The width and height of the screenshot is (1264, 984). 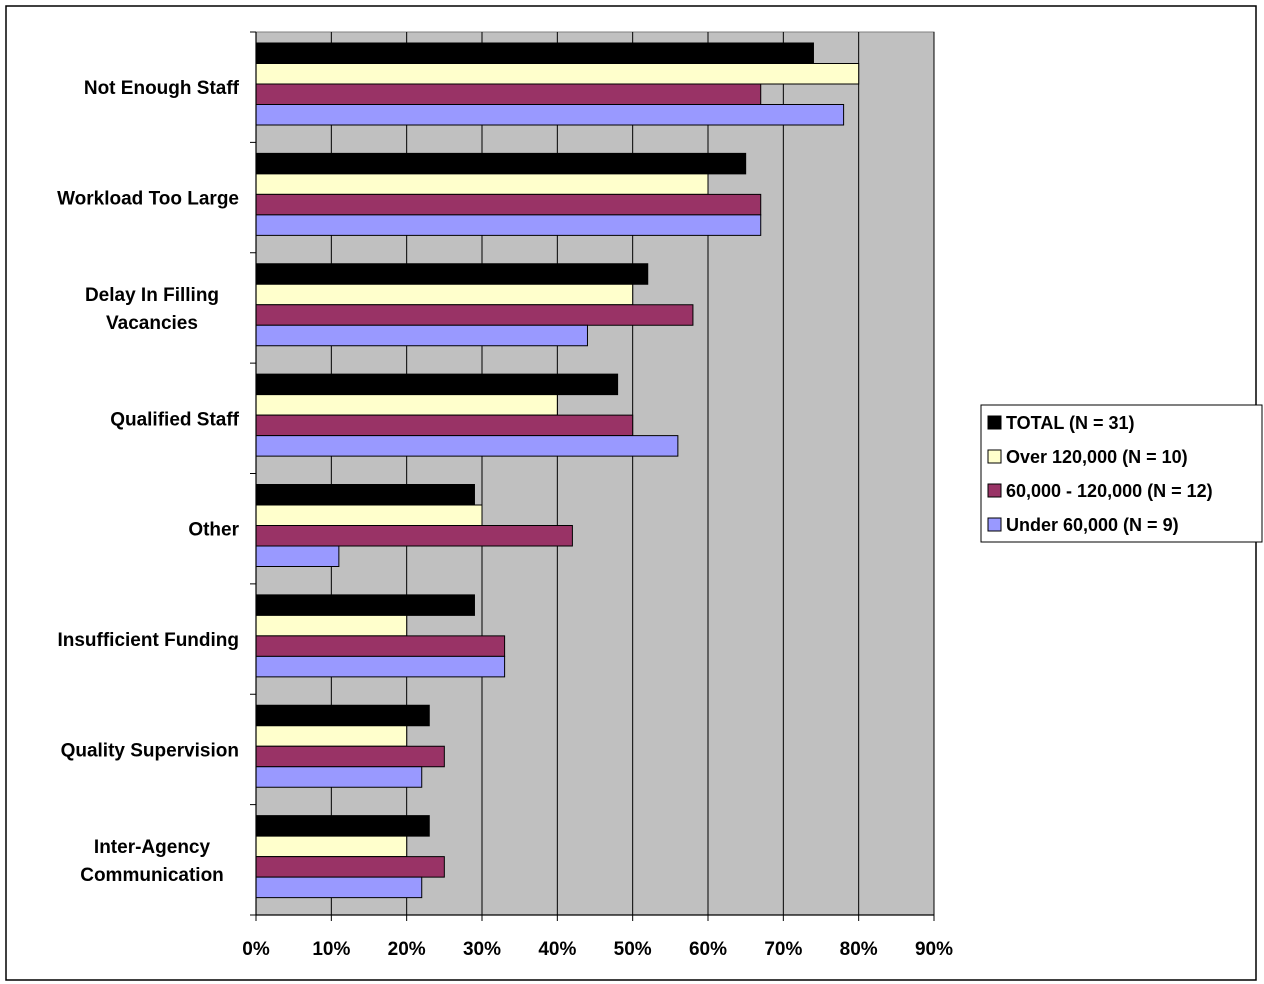 I want to click on category-label: Not Enough Staff, so click(x=162, y=88).